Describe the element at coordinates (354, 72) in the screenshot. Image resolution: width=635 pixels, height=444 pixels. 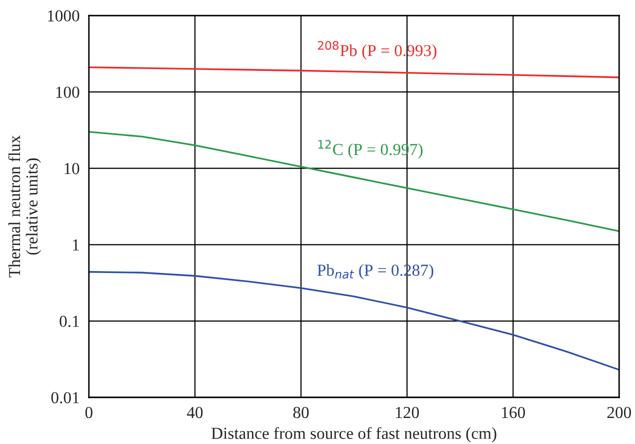
I see `line-series` at that location.